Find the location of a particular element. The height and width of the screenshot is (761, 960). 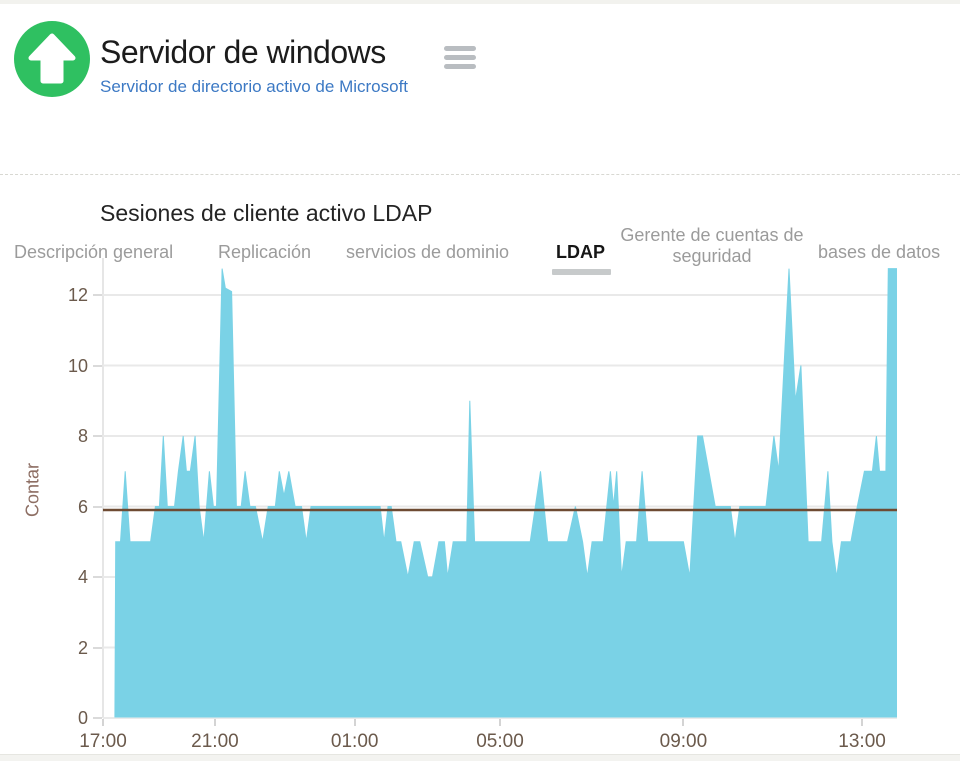

tab-servicios-de-dominio: servicios de dominio is located at coordinates (427, 252).